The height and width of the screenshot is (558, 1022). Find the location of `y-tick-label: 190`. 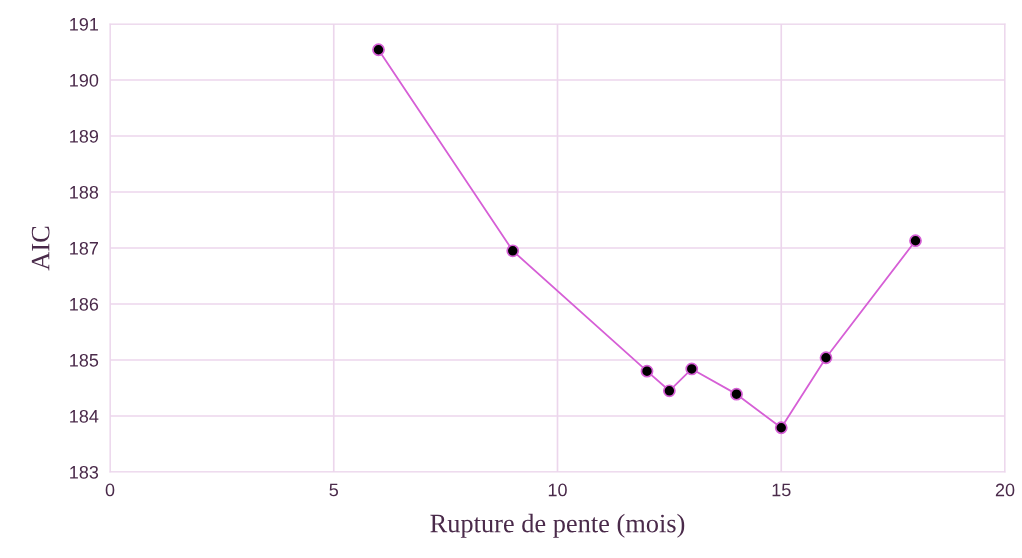

y-tick-label: 190 is located at coordinates (84, 80).